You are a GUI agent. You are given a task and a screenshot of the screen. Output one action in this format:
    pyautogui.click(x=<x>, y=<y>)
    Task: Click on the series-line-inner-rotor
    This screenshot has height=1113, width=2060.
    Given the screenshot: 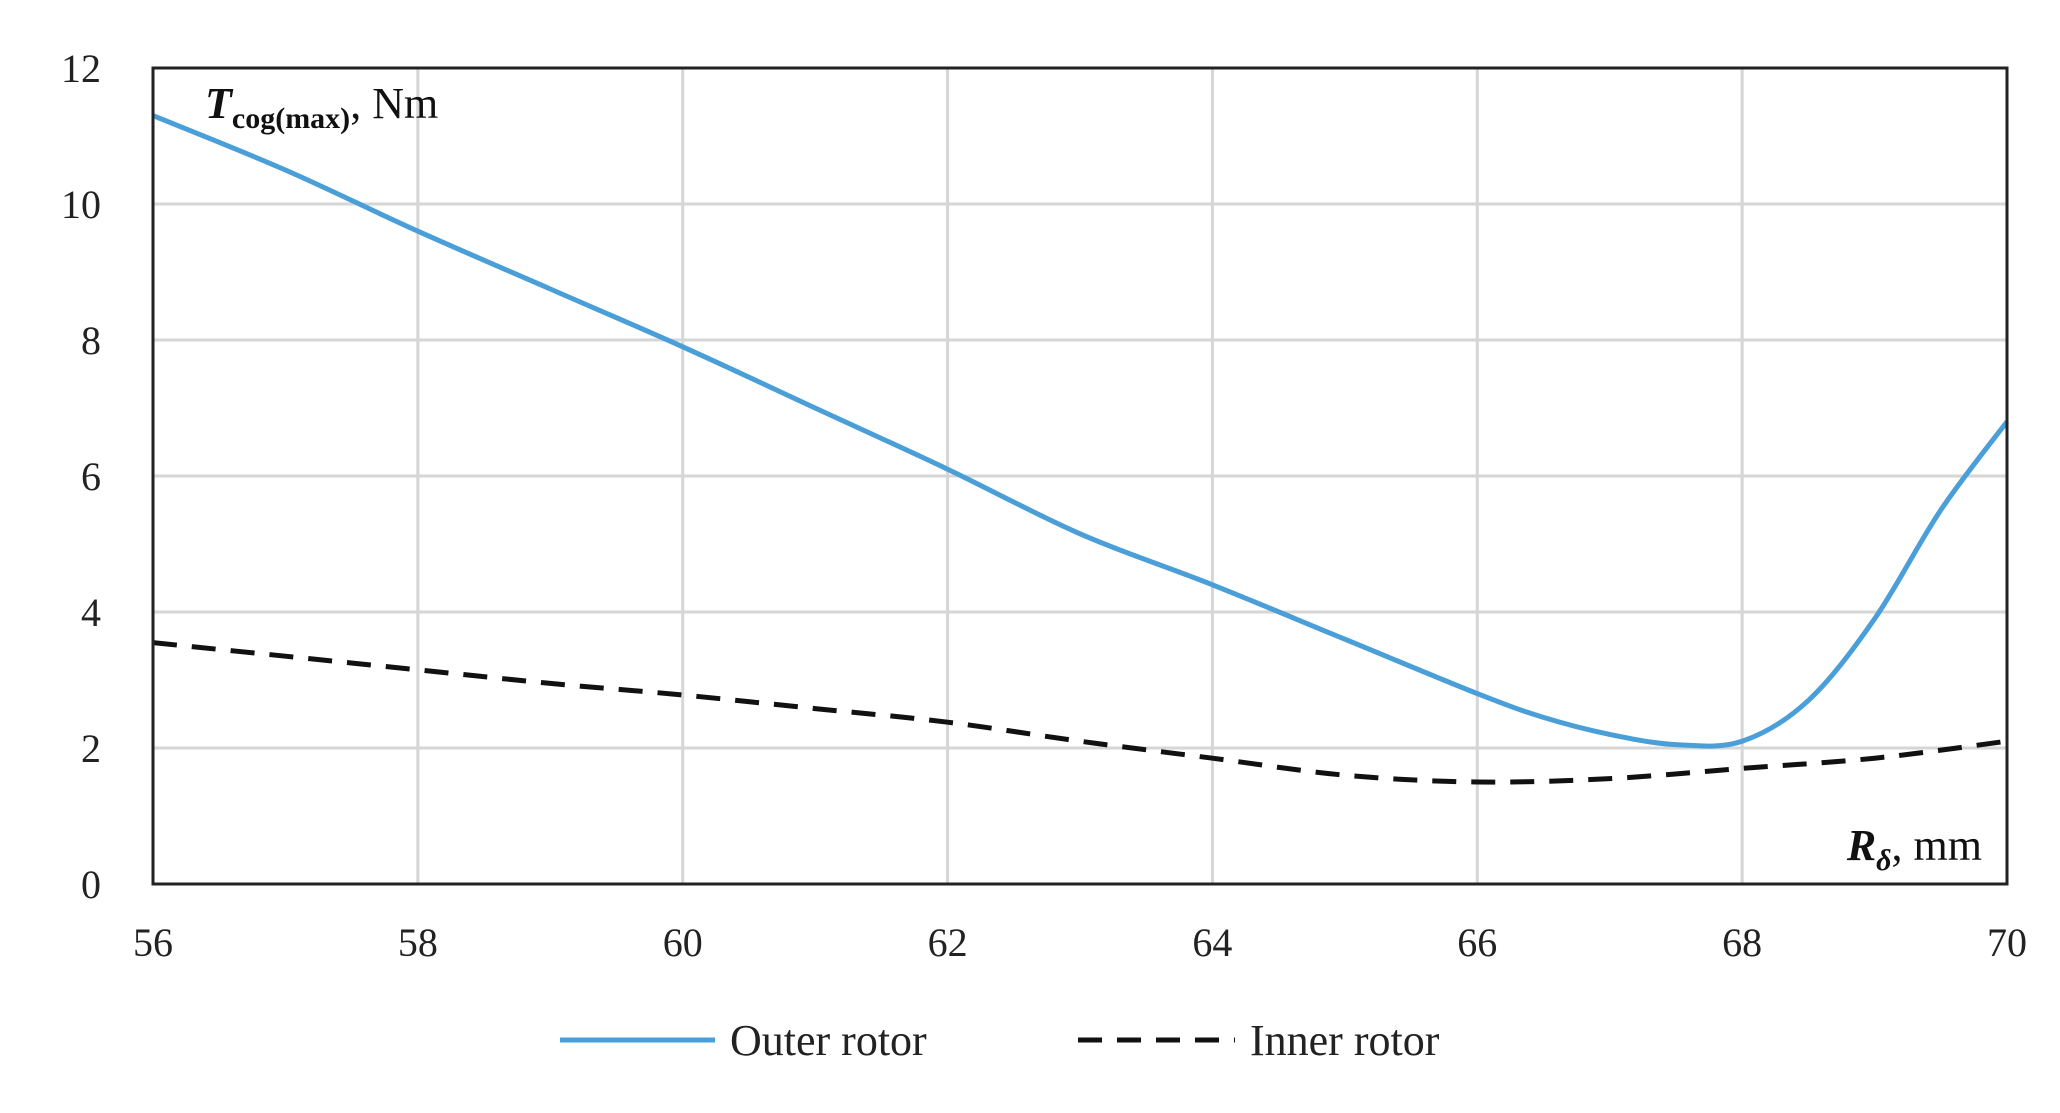 What is the action you would take?
    pyautogui.click(x=1080, y=712)
    